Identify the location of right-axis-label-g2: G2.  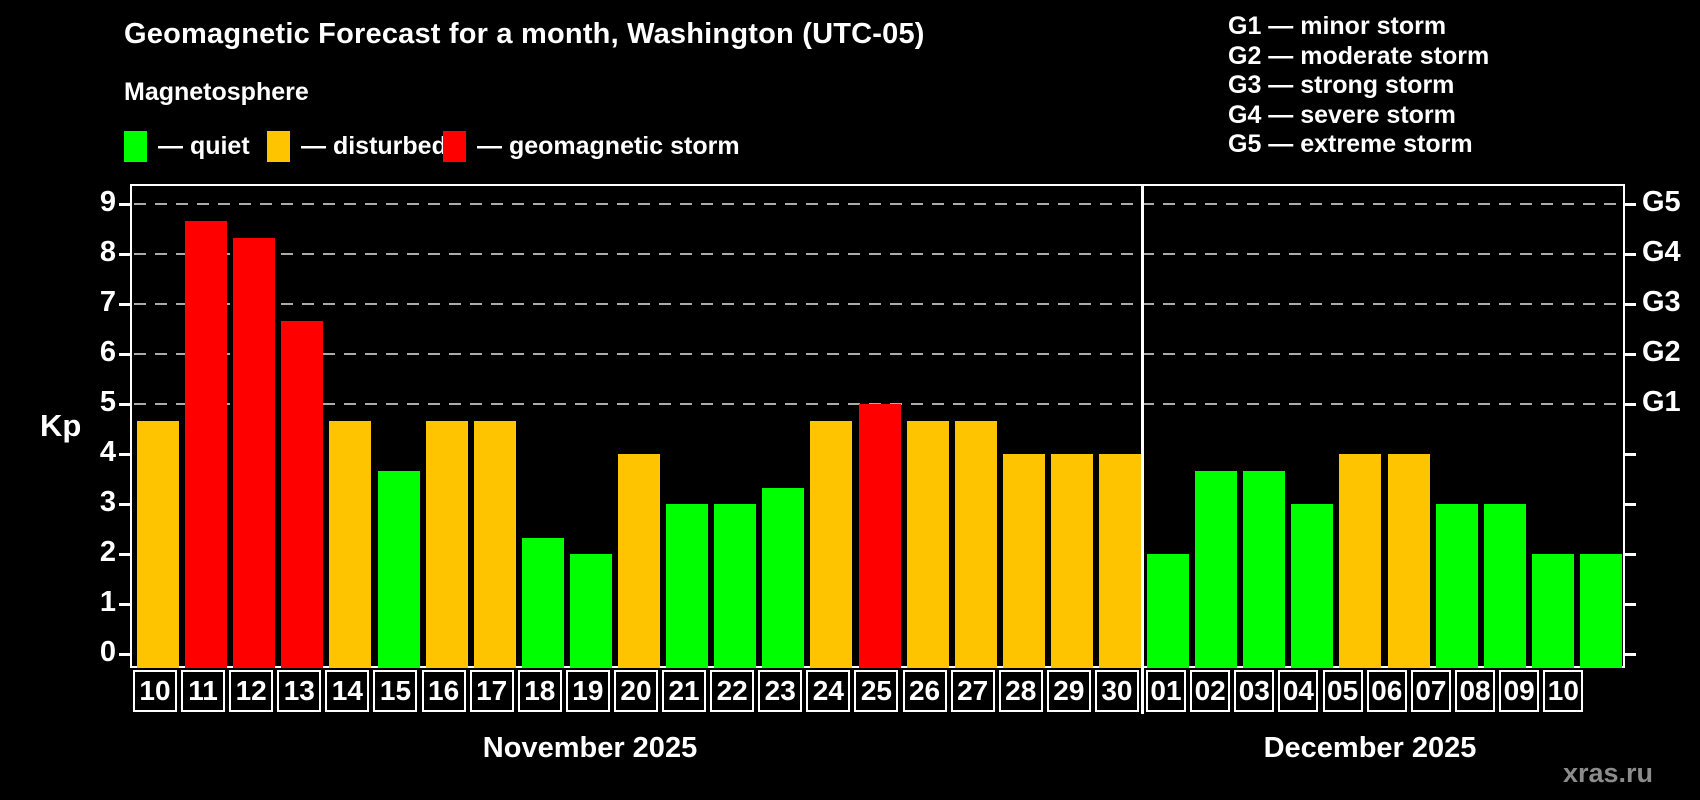
(1661, 352).